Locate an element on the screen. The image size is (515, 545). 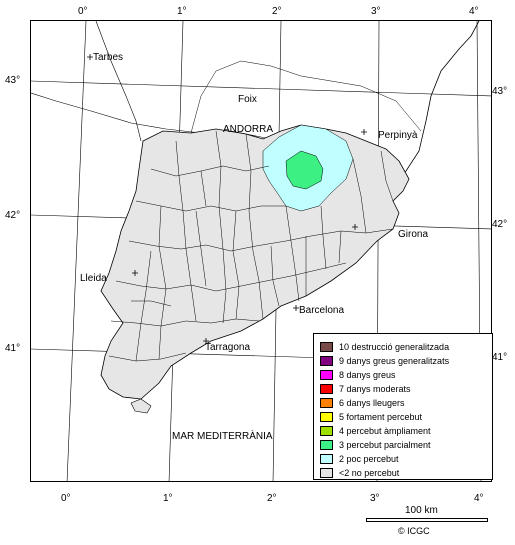
right-lat-label-41: 41° is located at coordinates (500, 357).